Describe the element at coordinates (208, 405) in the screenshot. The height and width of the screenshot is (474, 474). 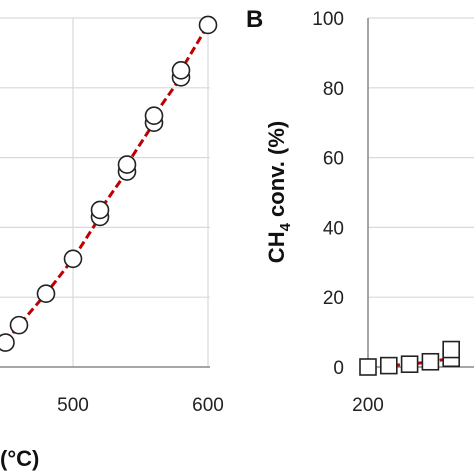
I see `panel-a-x-tick-label: 600` at that location.